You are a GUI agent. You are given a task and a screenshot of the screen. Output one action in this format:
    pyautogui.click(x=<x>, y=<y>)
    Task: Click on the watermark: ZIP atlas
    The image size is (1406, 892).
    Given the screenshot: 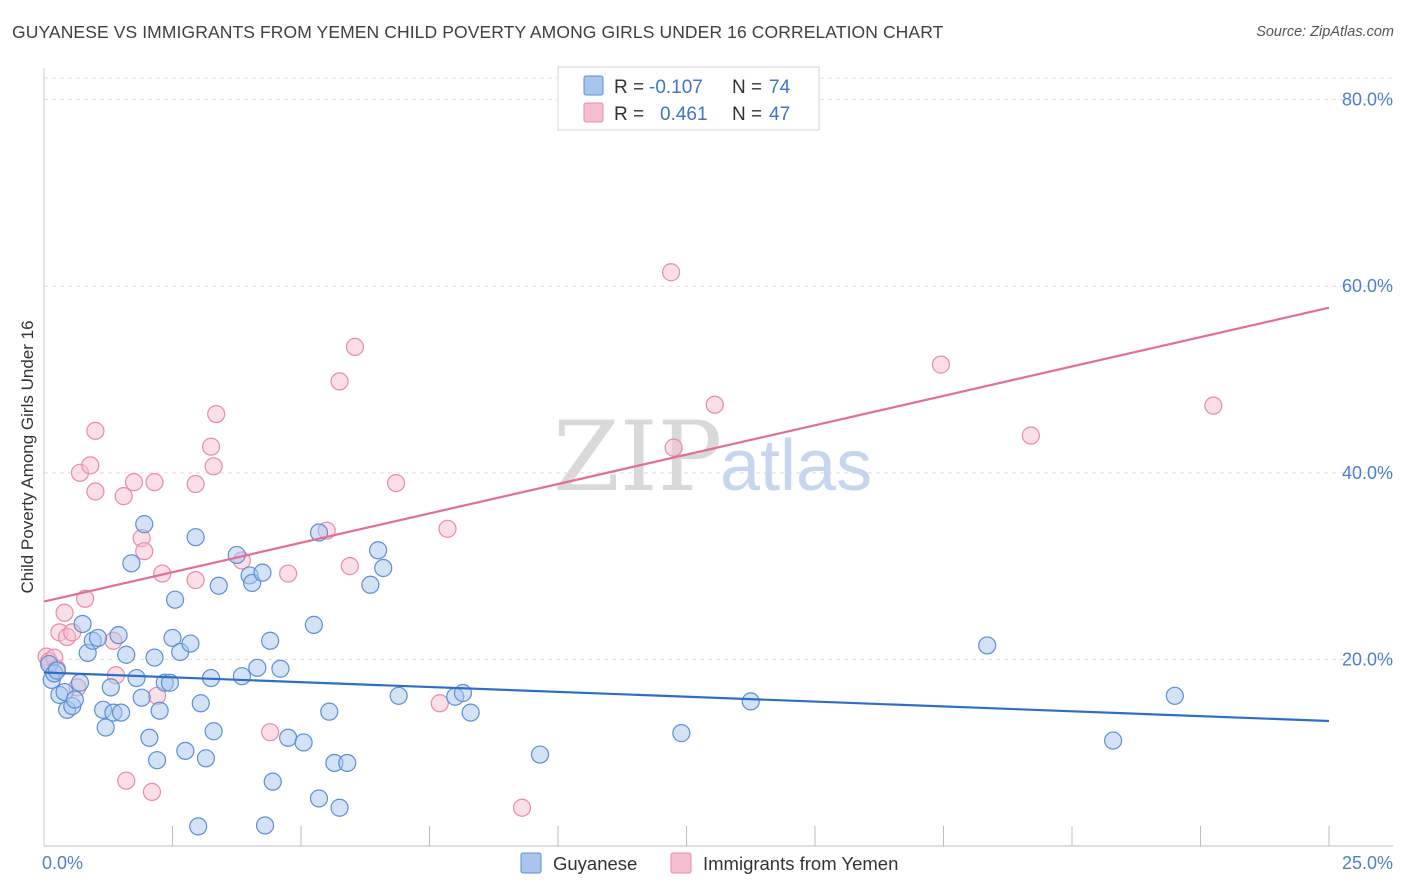 What is the action you would take?
    pyautogui.click(x=712, y=457)
    